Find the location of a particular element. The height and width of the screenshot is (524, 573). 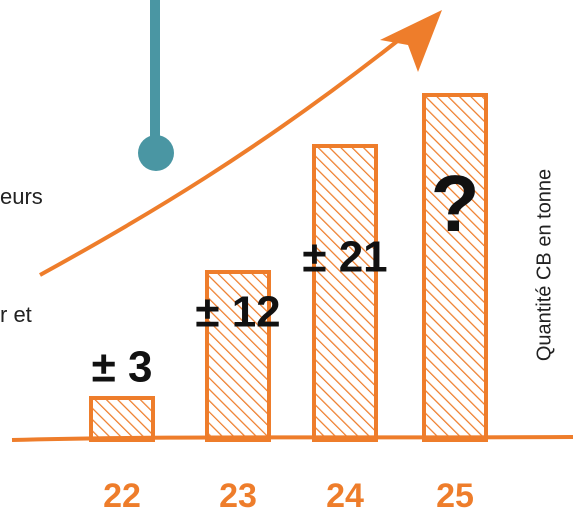

x-tick-label: 25 is located at coordinates (455, 496).